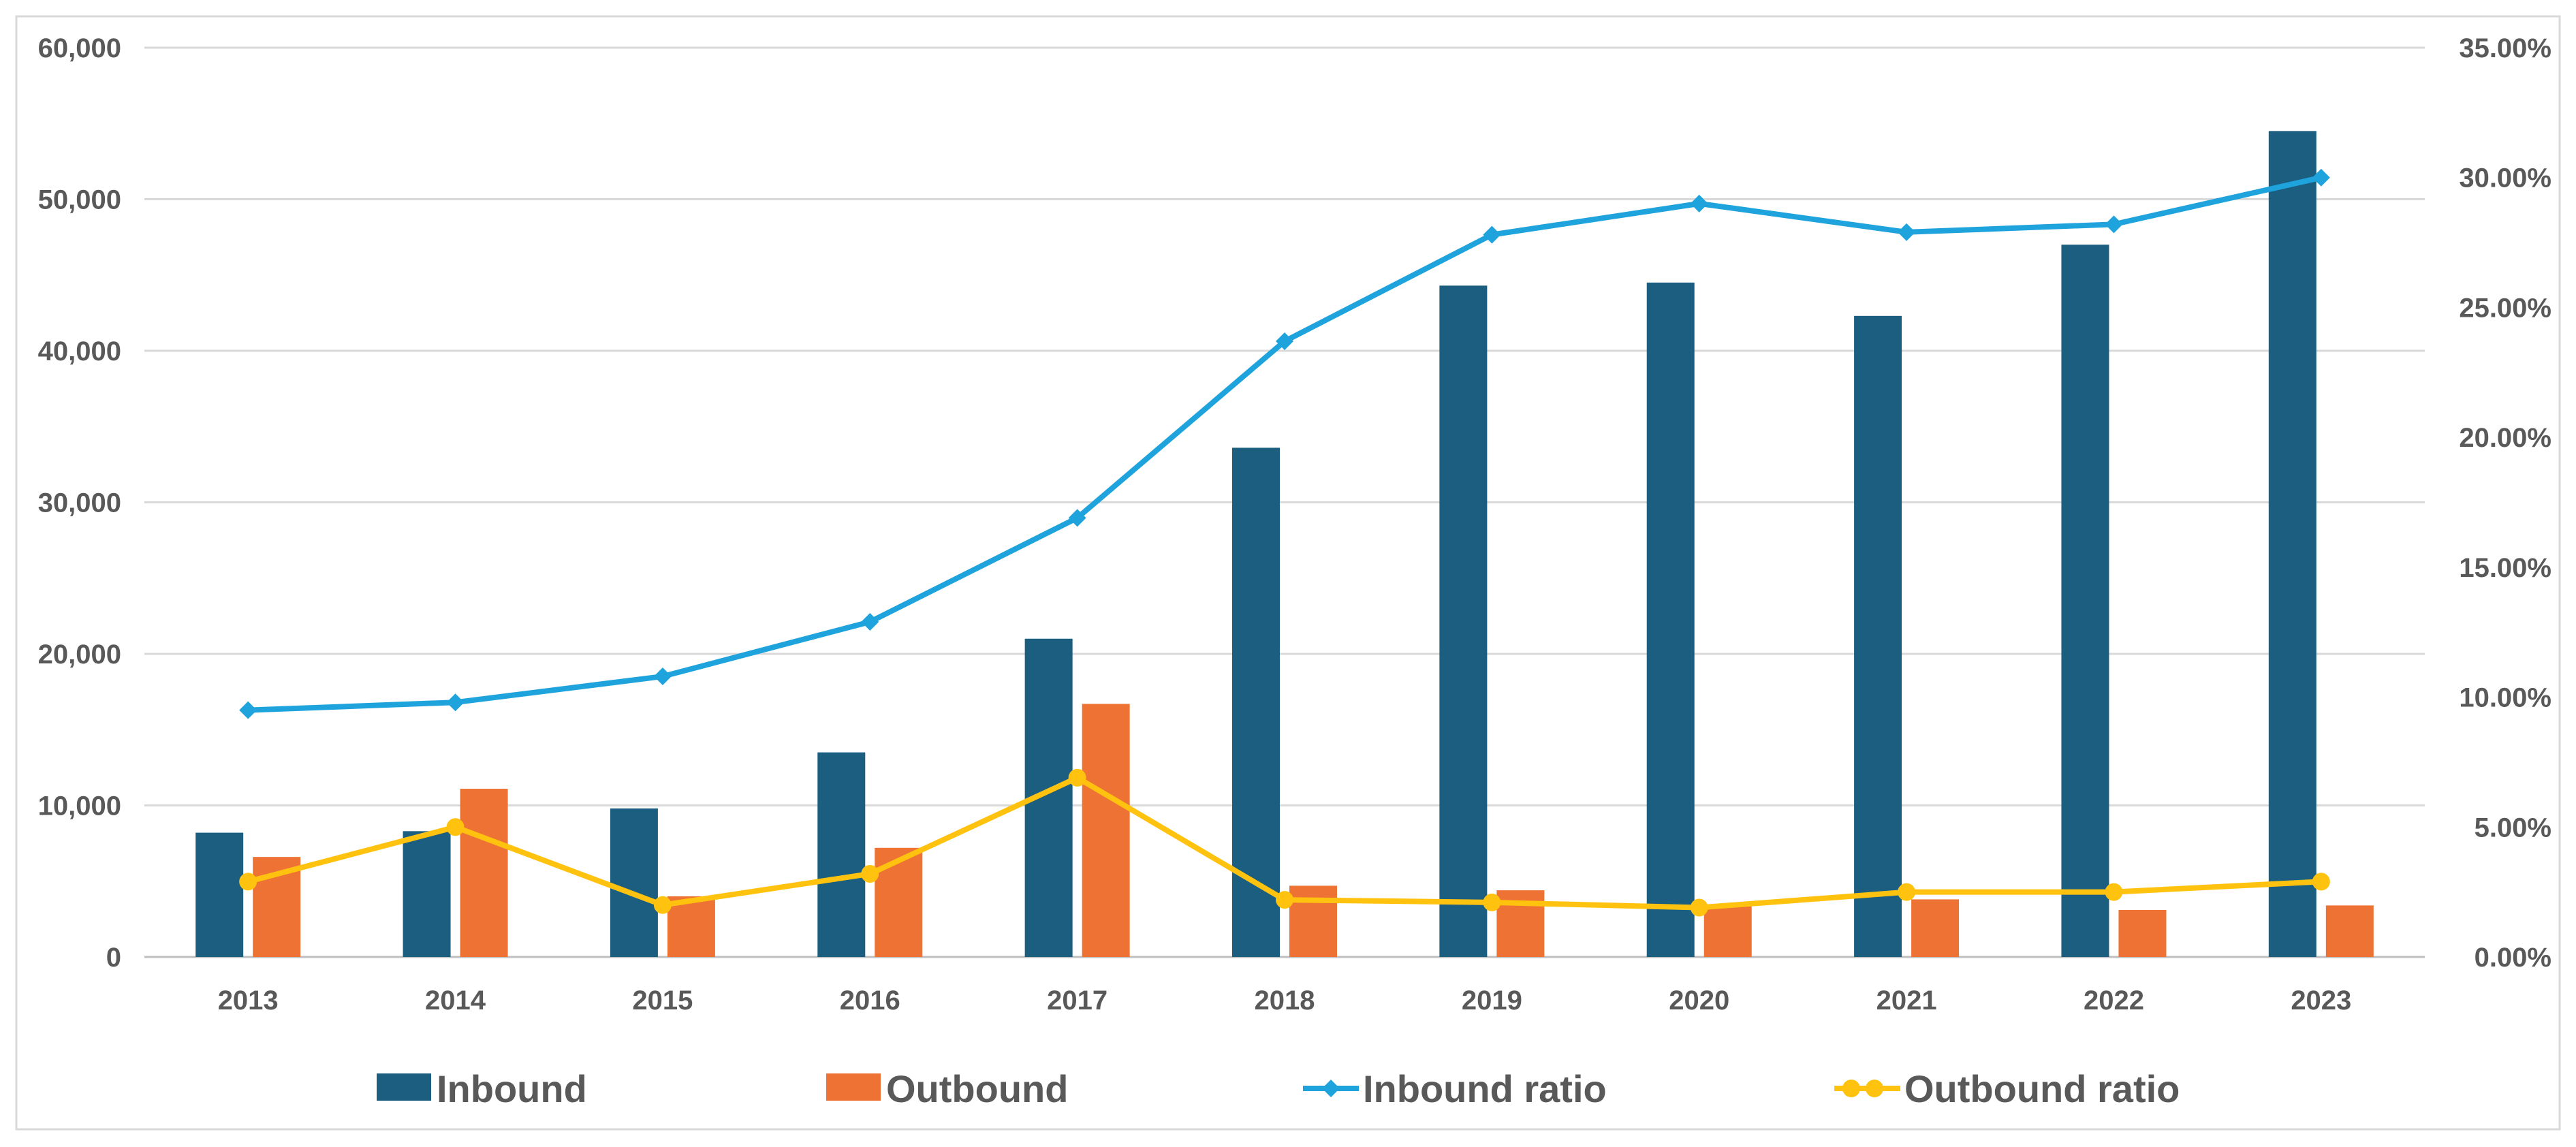  What do you see at coordinates (2505, 178) in the screenshot?
I see `right-tick-label: 30.00%` at bounding box center [2505, 178].